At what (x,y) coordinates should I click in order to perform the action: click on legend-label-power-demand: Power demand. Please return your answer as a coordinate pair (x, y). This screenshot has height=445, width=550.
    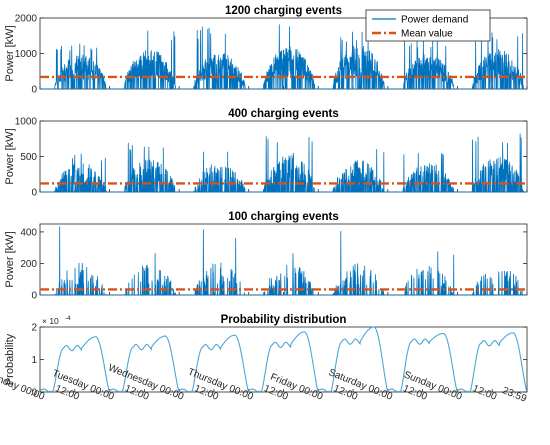
    Looking at the image, I should click on (434, 20).